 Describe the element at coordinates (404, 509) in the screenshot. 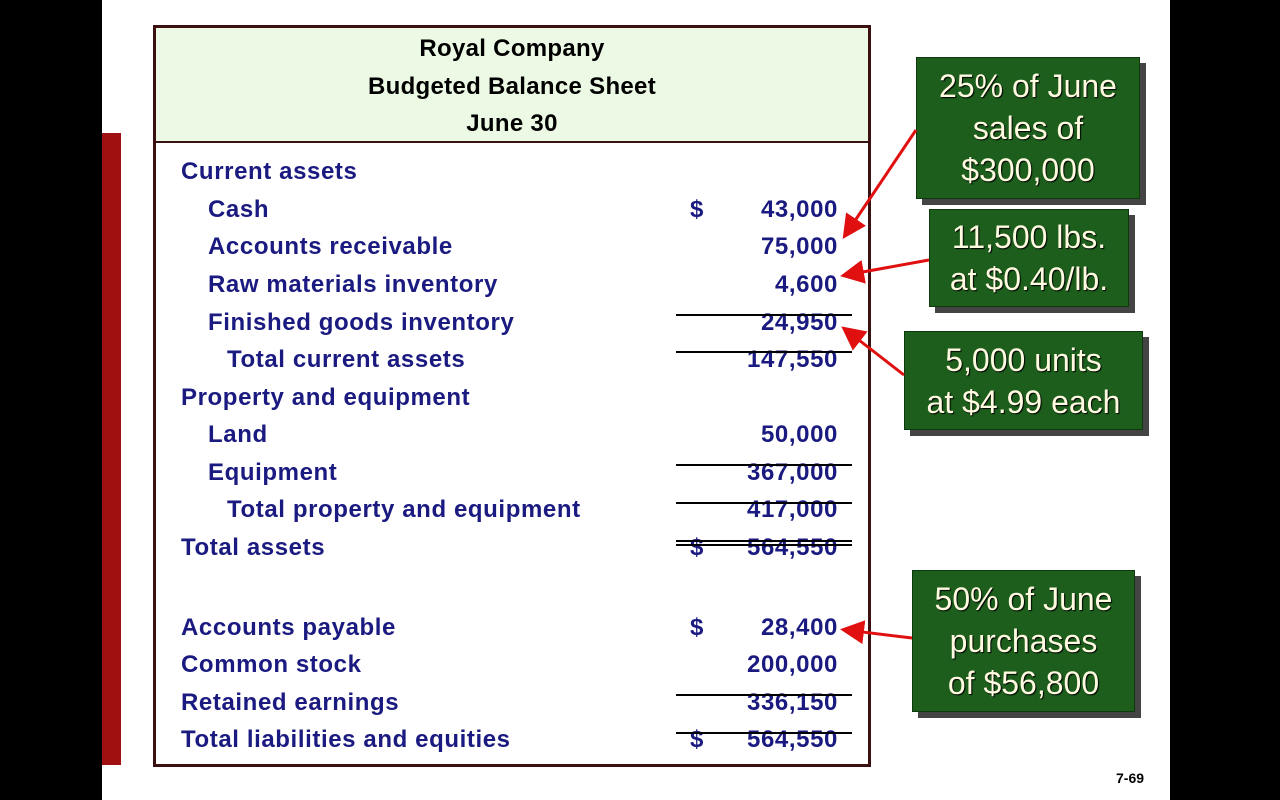

I see `row-label: Total property and equipment` at that location.